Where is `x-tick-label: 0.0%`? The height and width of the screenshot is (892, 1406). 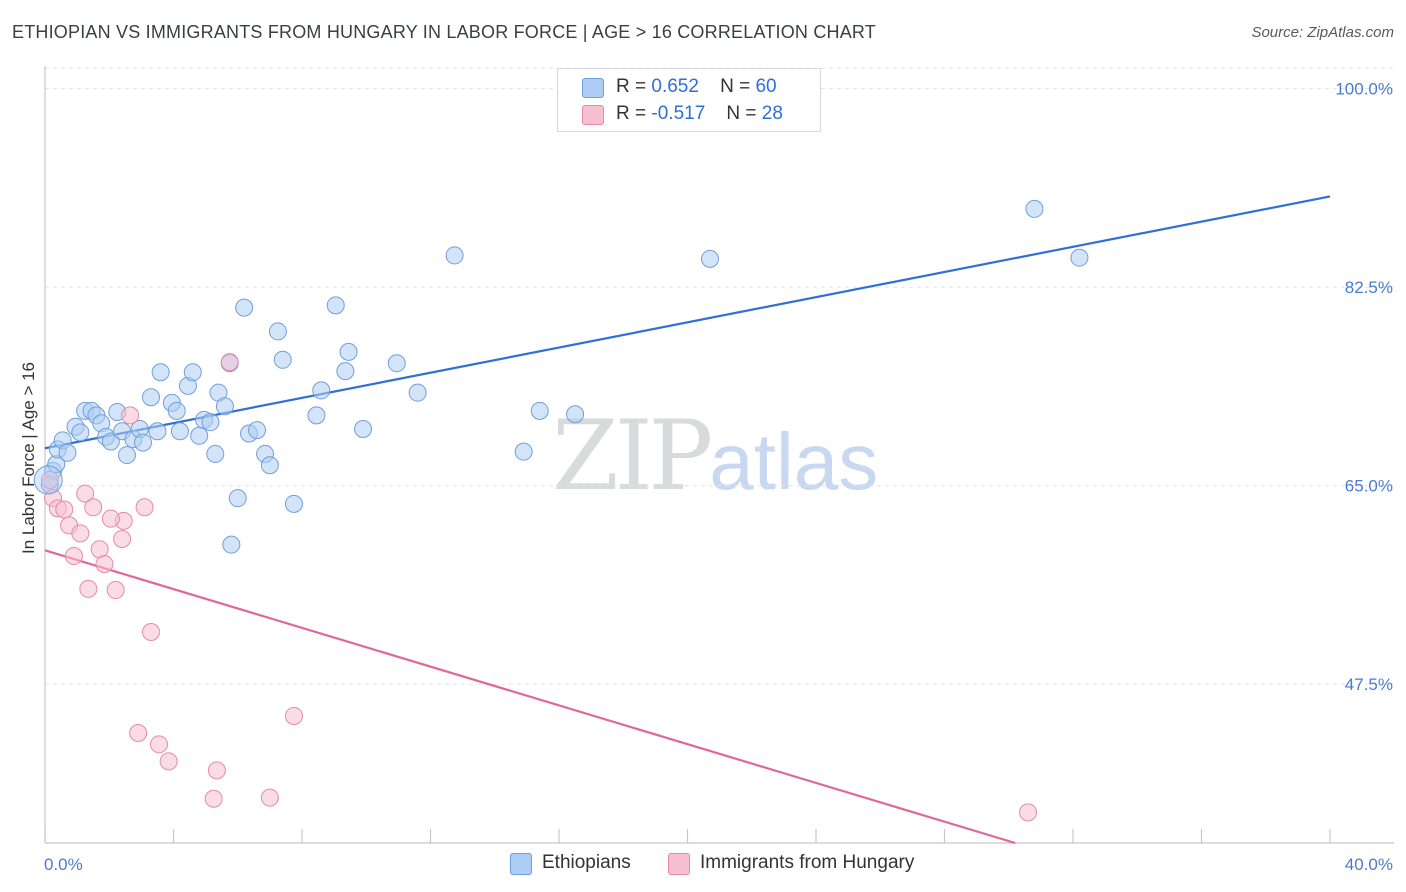 x-tick-label: 0.0% is located at coordinates (63, 864).